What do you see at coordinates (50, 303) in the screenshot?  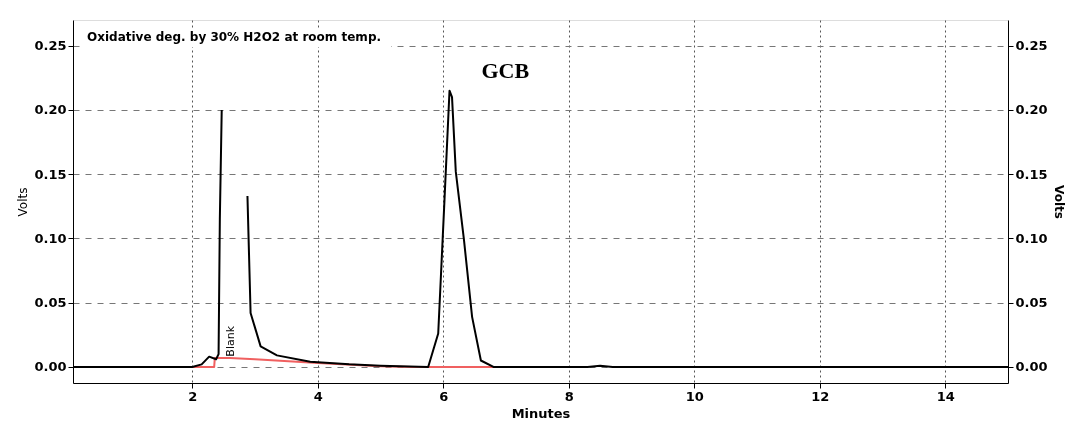 I see `y-tick-label: 0.05` at bounding box center [50, 303].